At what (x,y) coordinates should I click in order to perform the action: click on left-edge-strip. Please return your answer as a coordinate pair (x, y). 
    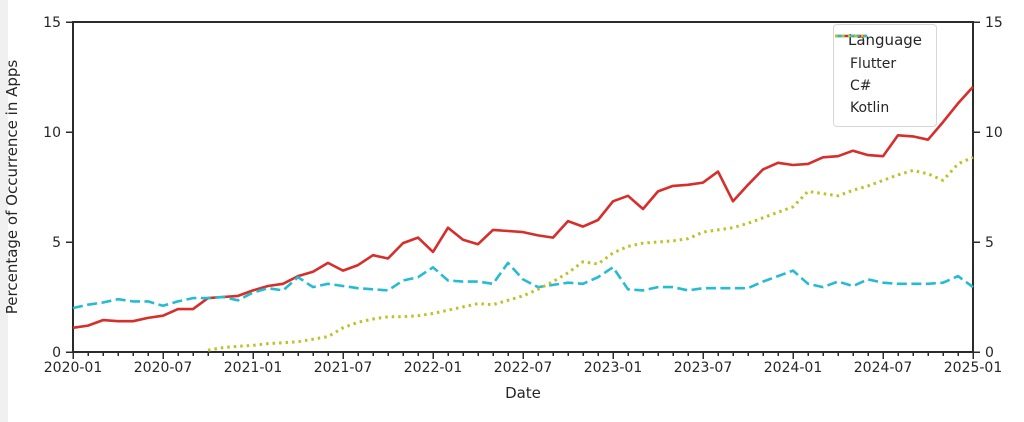
    Looking at the image, I should click on (4, 211).